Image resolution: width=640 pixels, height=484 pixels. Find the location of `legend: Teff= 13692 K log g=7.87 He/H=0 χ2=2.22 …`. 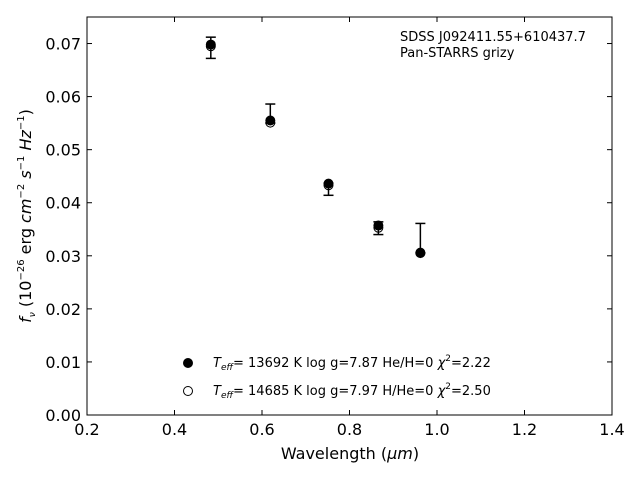

legend: Teff= 13692 K log g=7.87 He/H=0 χ2=2.22 … is located at coordinates (337, 377).